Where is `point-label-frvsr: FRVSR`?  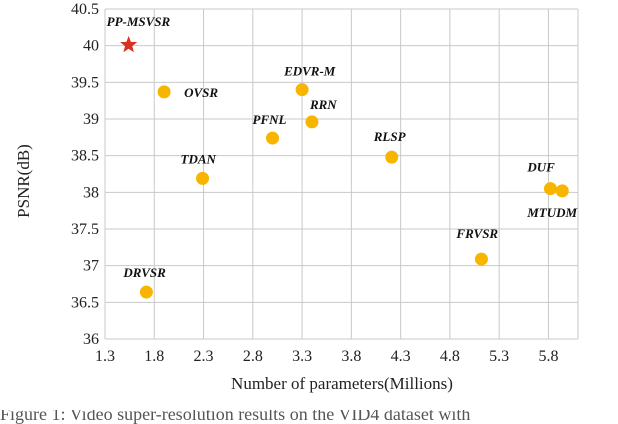 point-label-frvsr: FRVSR is located at coordinates (476, 233).